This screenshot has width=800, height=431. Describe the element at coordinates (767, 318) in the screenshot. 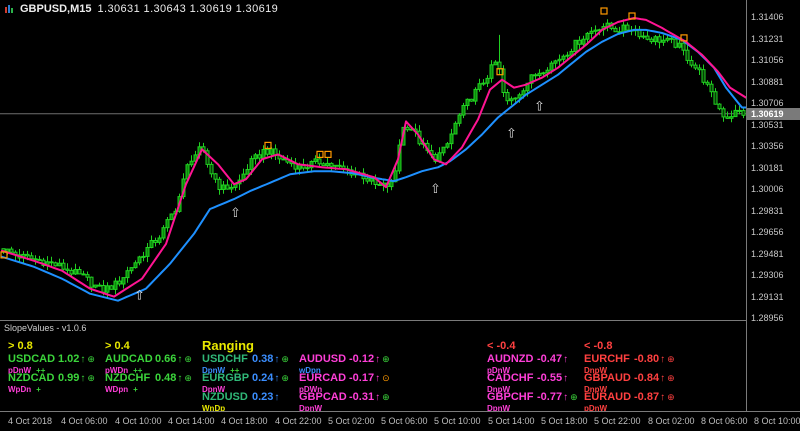

I see `price-axis-label: 1.28956` at that location.